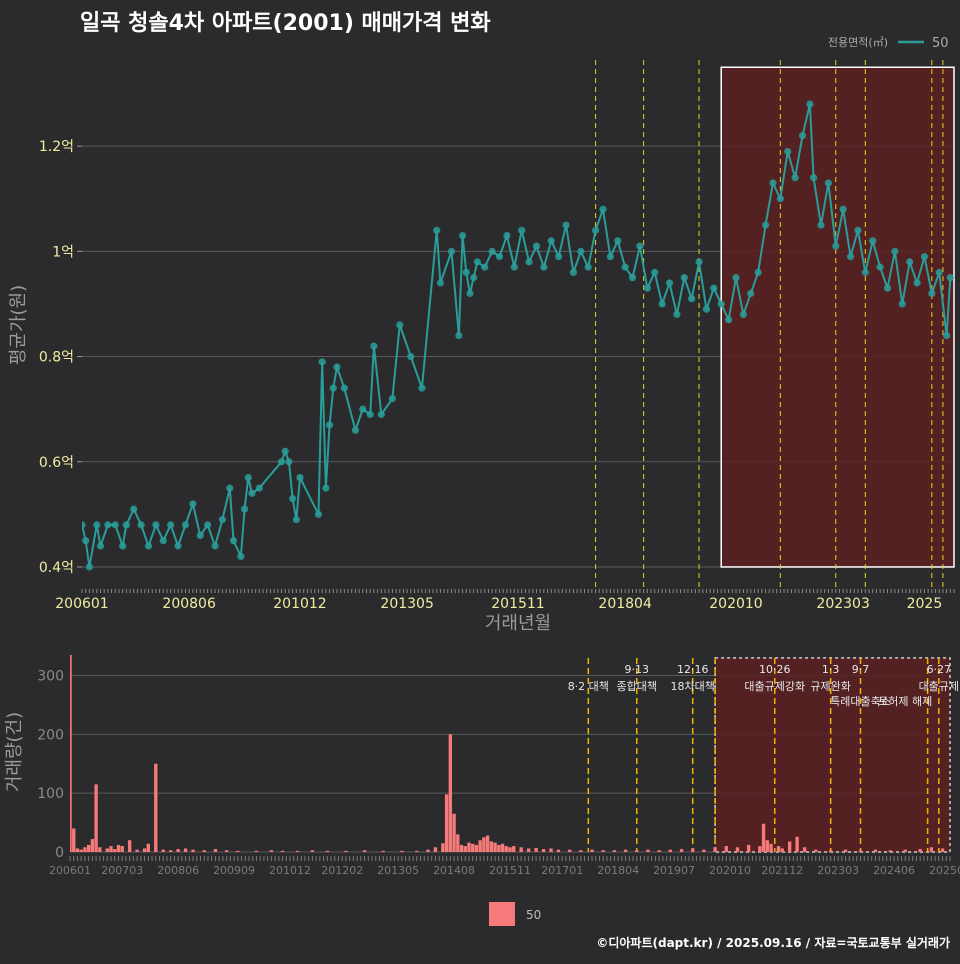  I want to click on volume-x-tick-label: 201701, so click(562, 870).